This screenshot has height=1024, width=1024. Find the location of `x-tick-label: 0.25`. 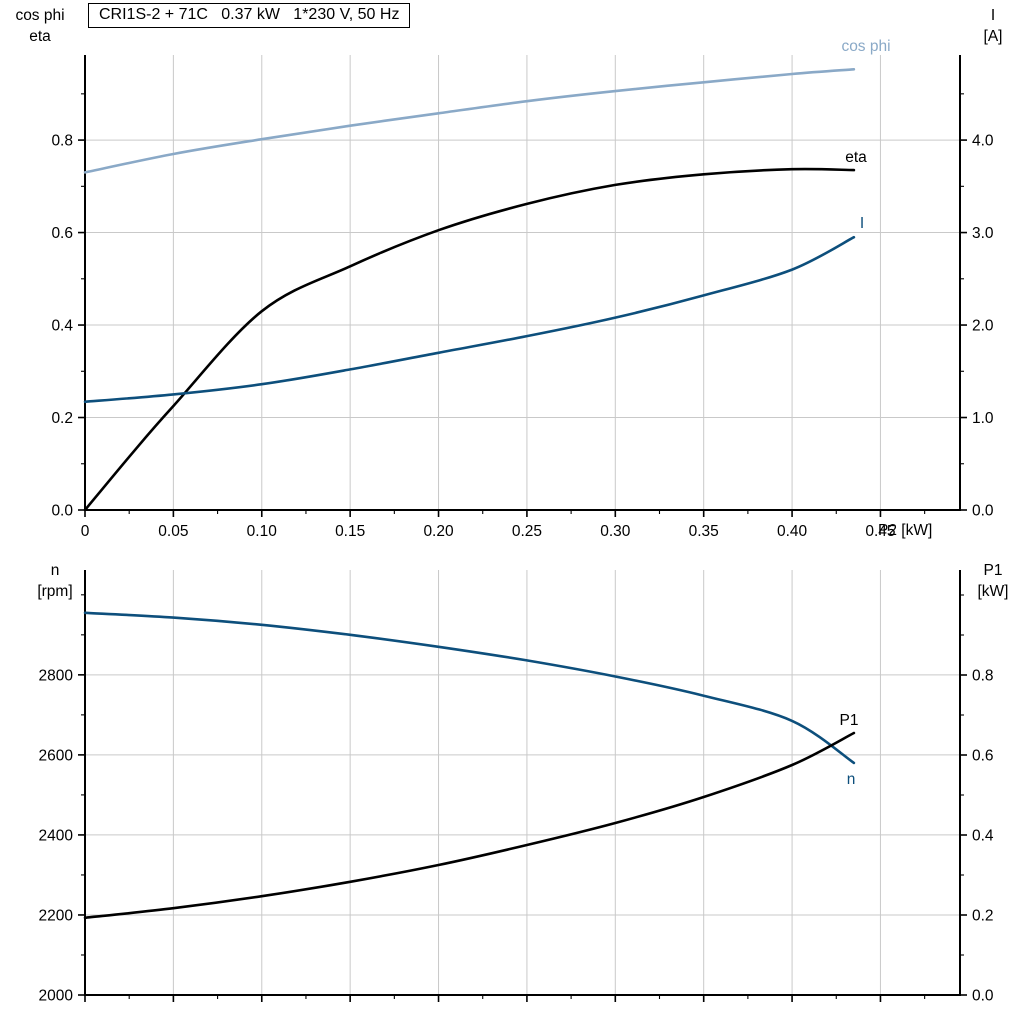

x-tick-label: 0.25 is located at coordinates (527, 531).